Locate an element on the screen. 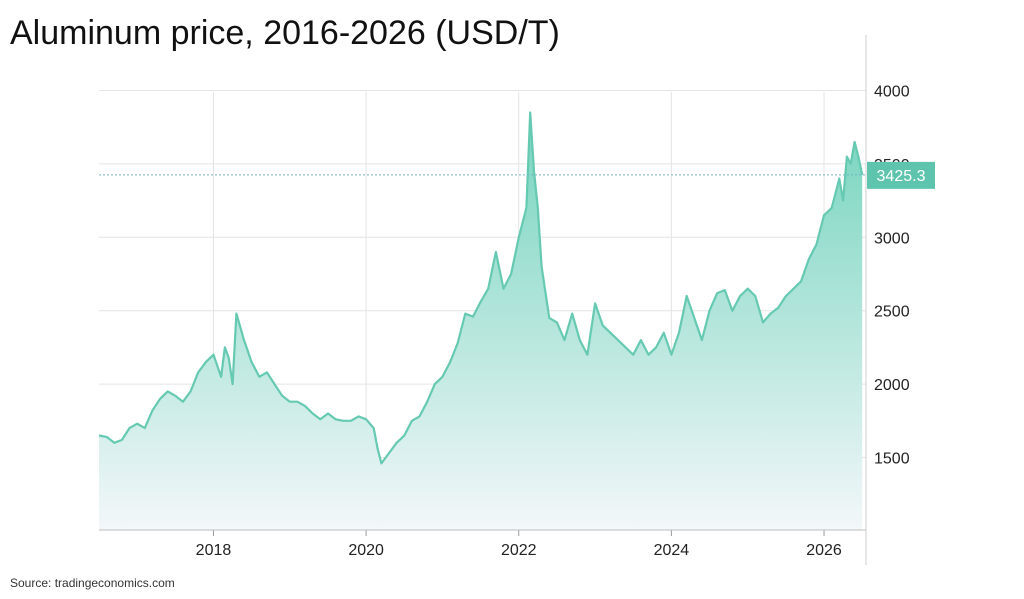 The image size is (1024, 599). x-axis-labels: 2018 2020 2022 2024 2026 is located at coordinates (519, 550).